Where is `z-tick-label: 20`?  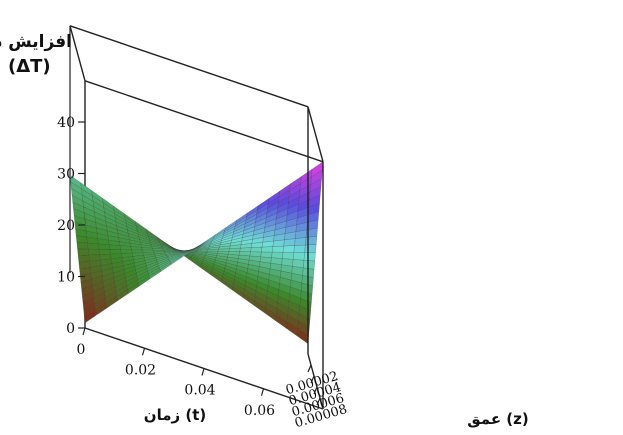
z-tick-label: 20 is located at coordinates (66, 226).